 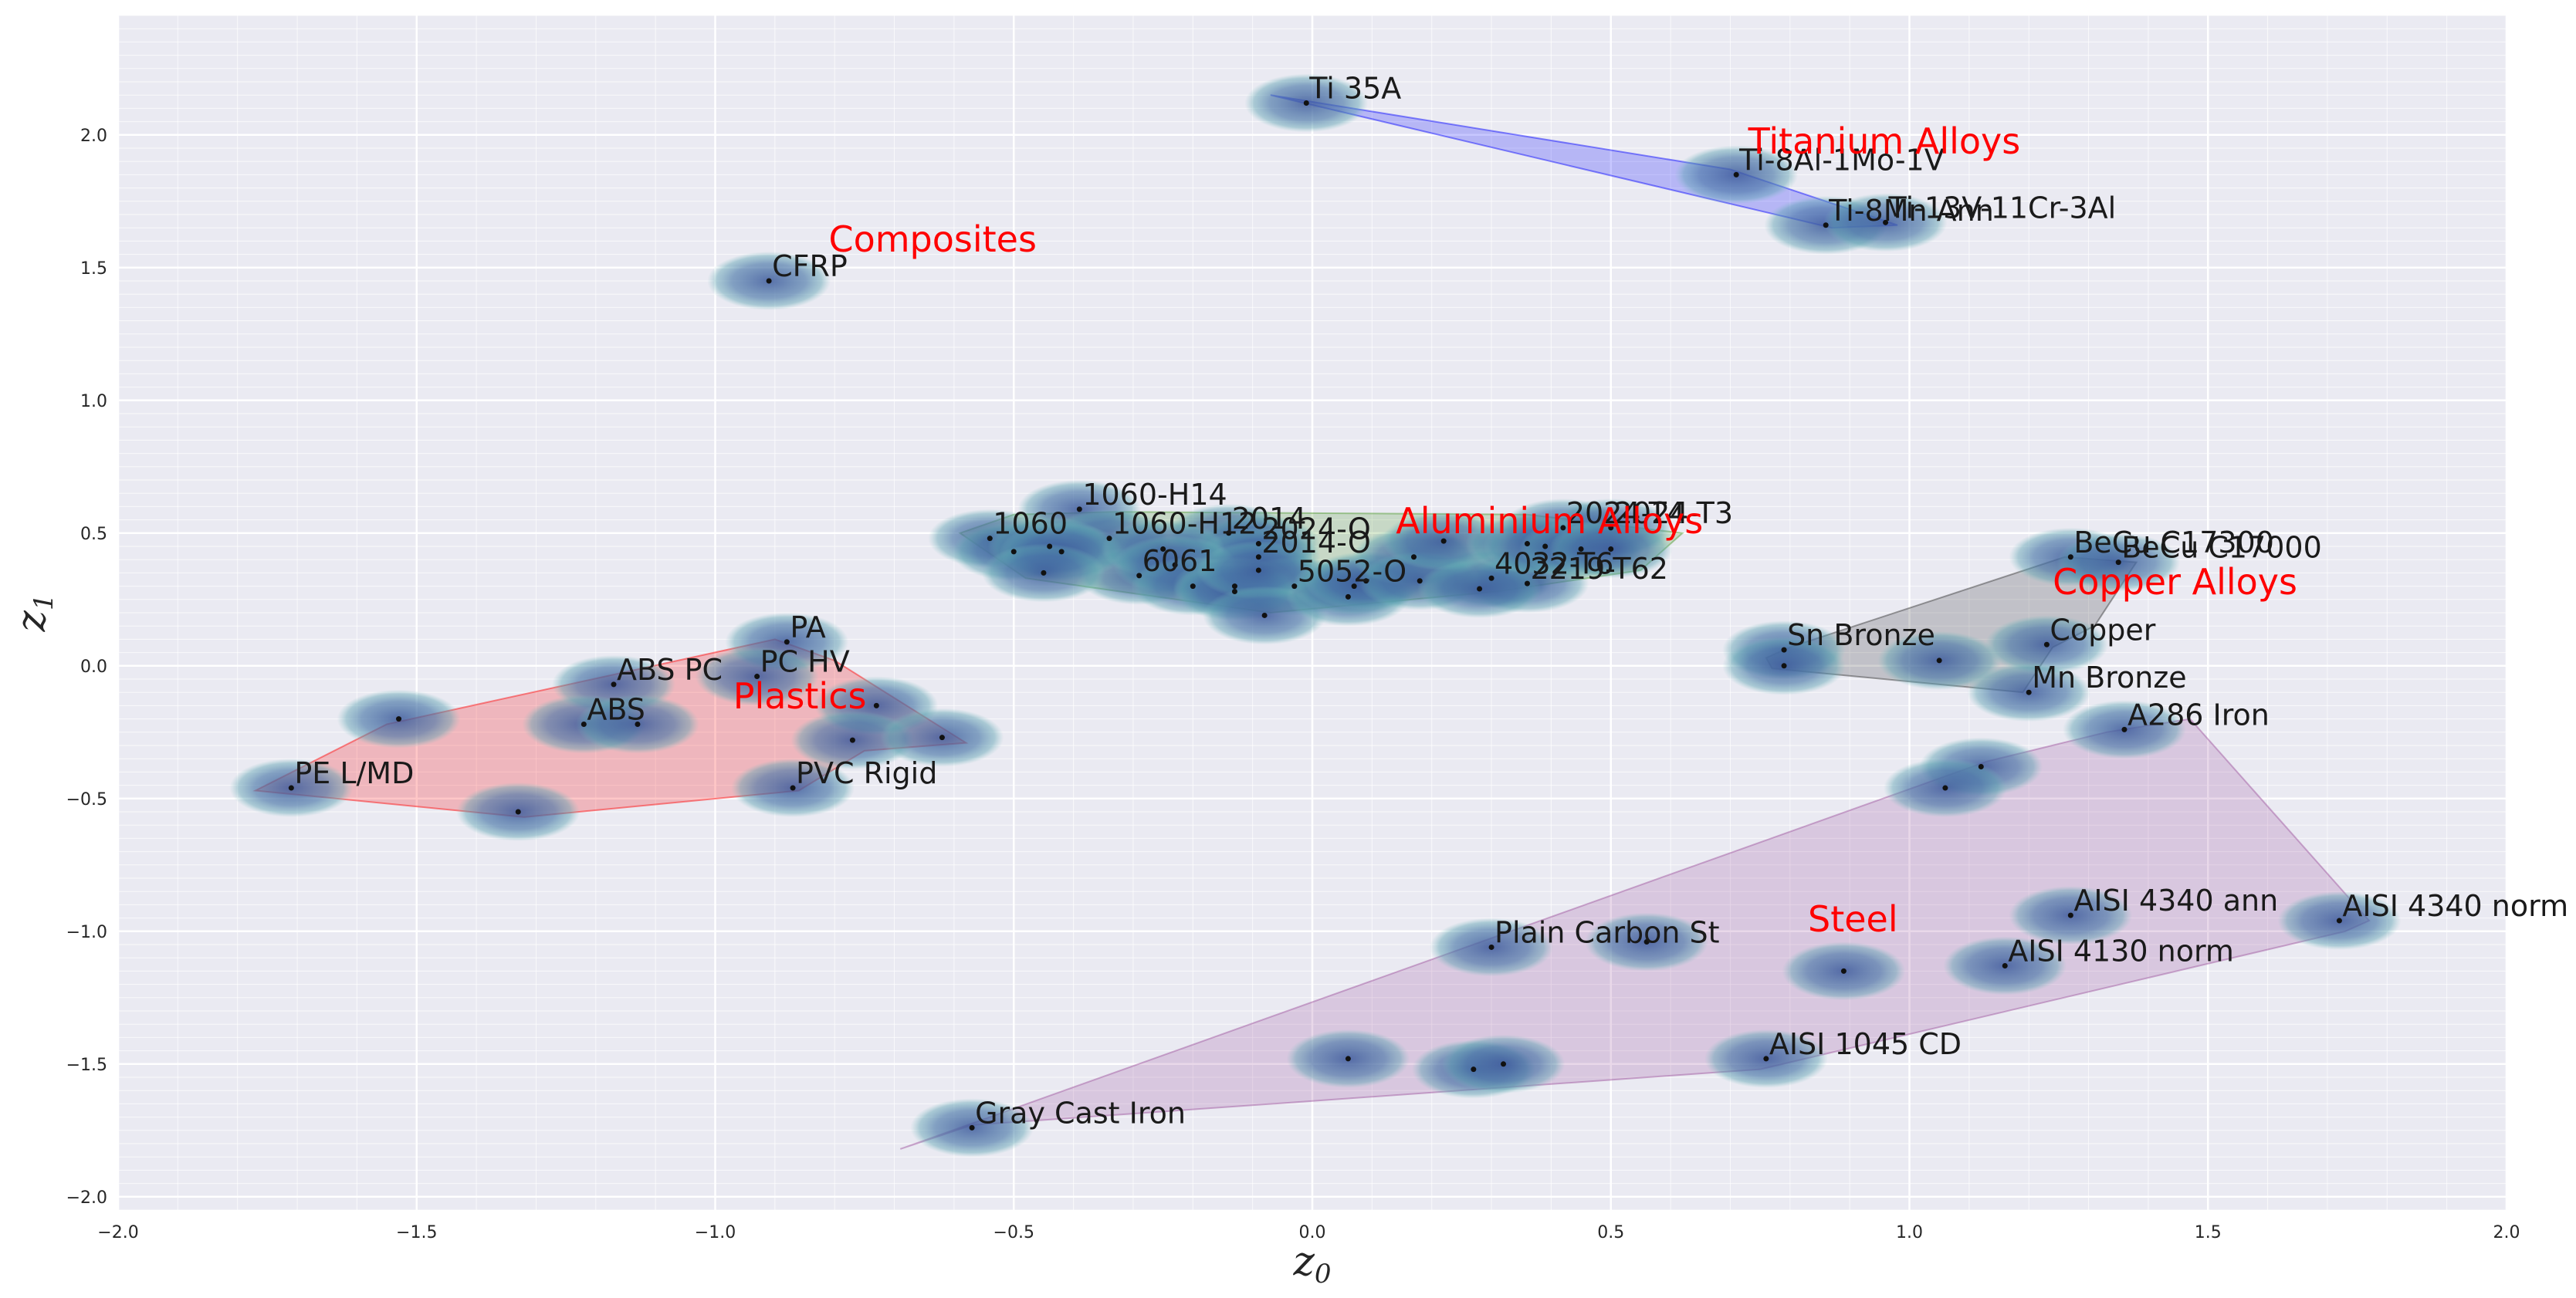 What do you see at coordinates (2029, 692) in the screenshot?
I see `point-mn-bronze` at bounding box center [2029, 692].